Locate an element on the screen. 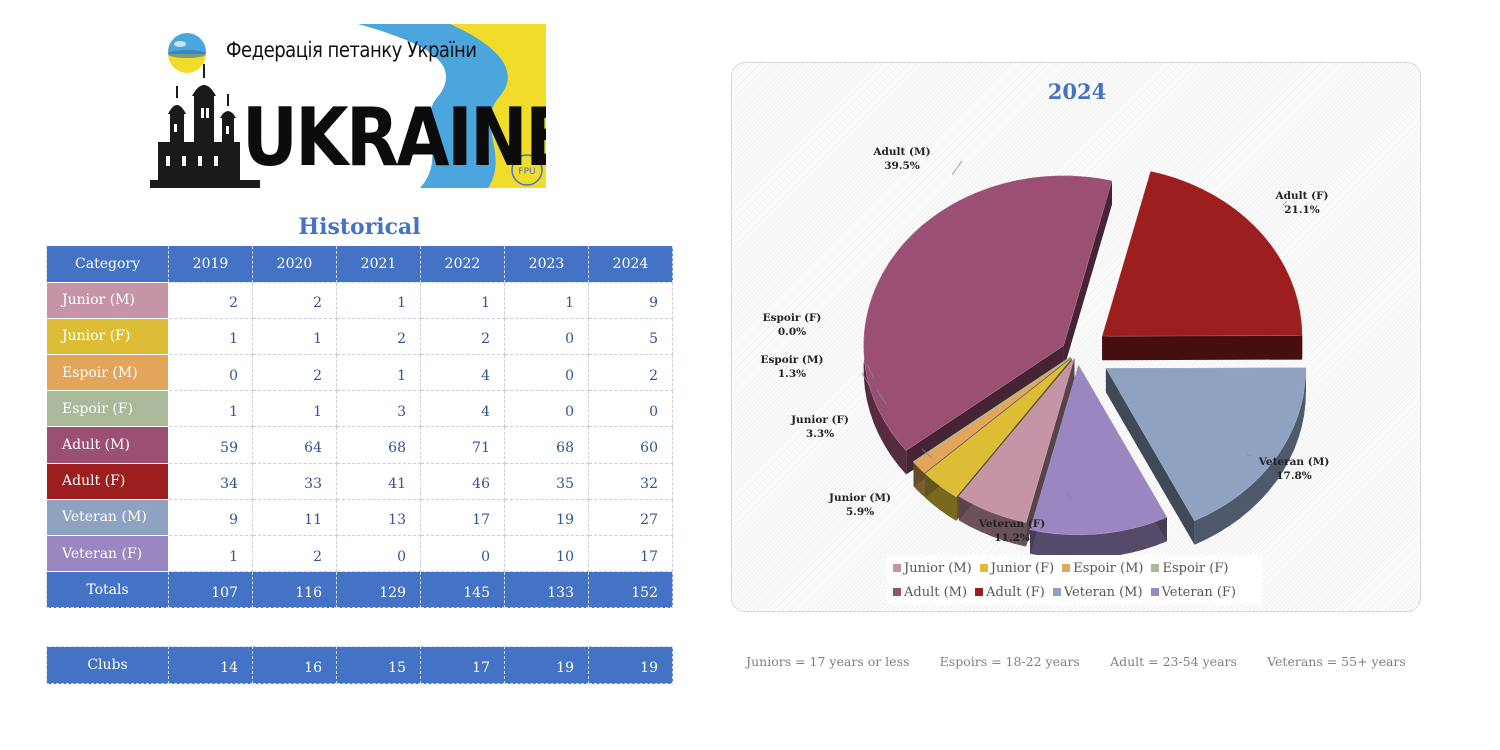  legend-label: Espoir (M) is located at coordinates (1108, 568).